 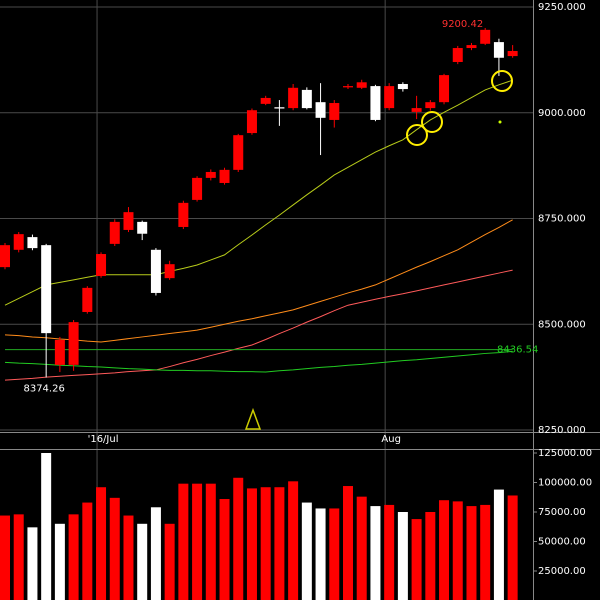 What do you see at coordinates (562, 219) in the screenshot?
I see `y-tick-label: 8750.000` at bounding box center [562, 219].